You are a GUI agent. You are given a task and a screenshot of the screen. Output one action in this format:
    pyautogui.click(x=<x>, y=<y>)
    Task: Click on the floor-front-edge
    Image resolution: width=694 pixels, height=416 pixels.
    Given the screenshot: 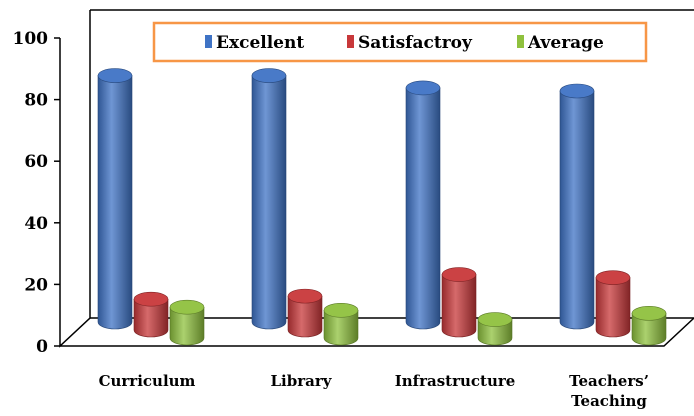 What is the action you would take?
    pyautogui.click(x=377, y=332)
    